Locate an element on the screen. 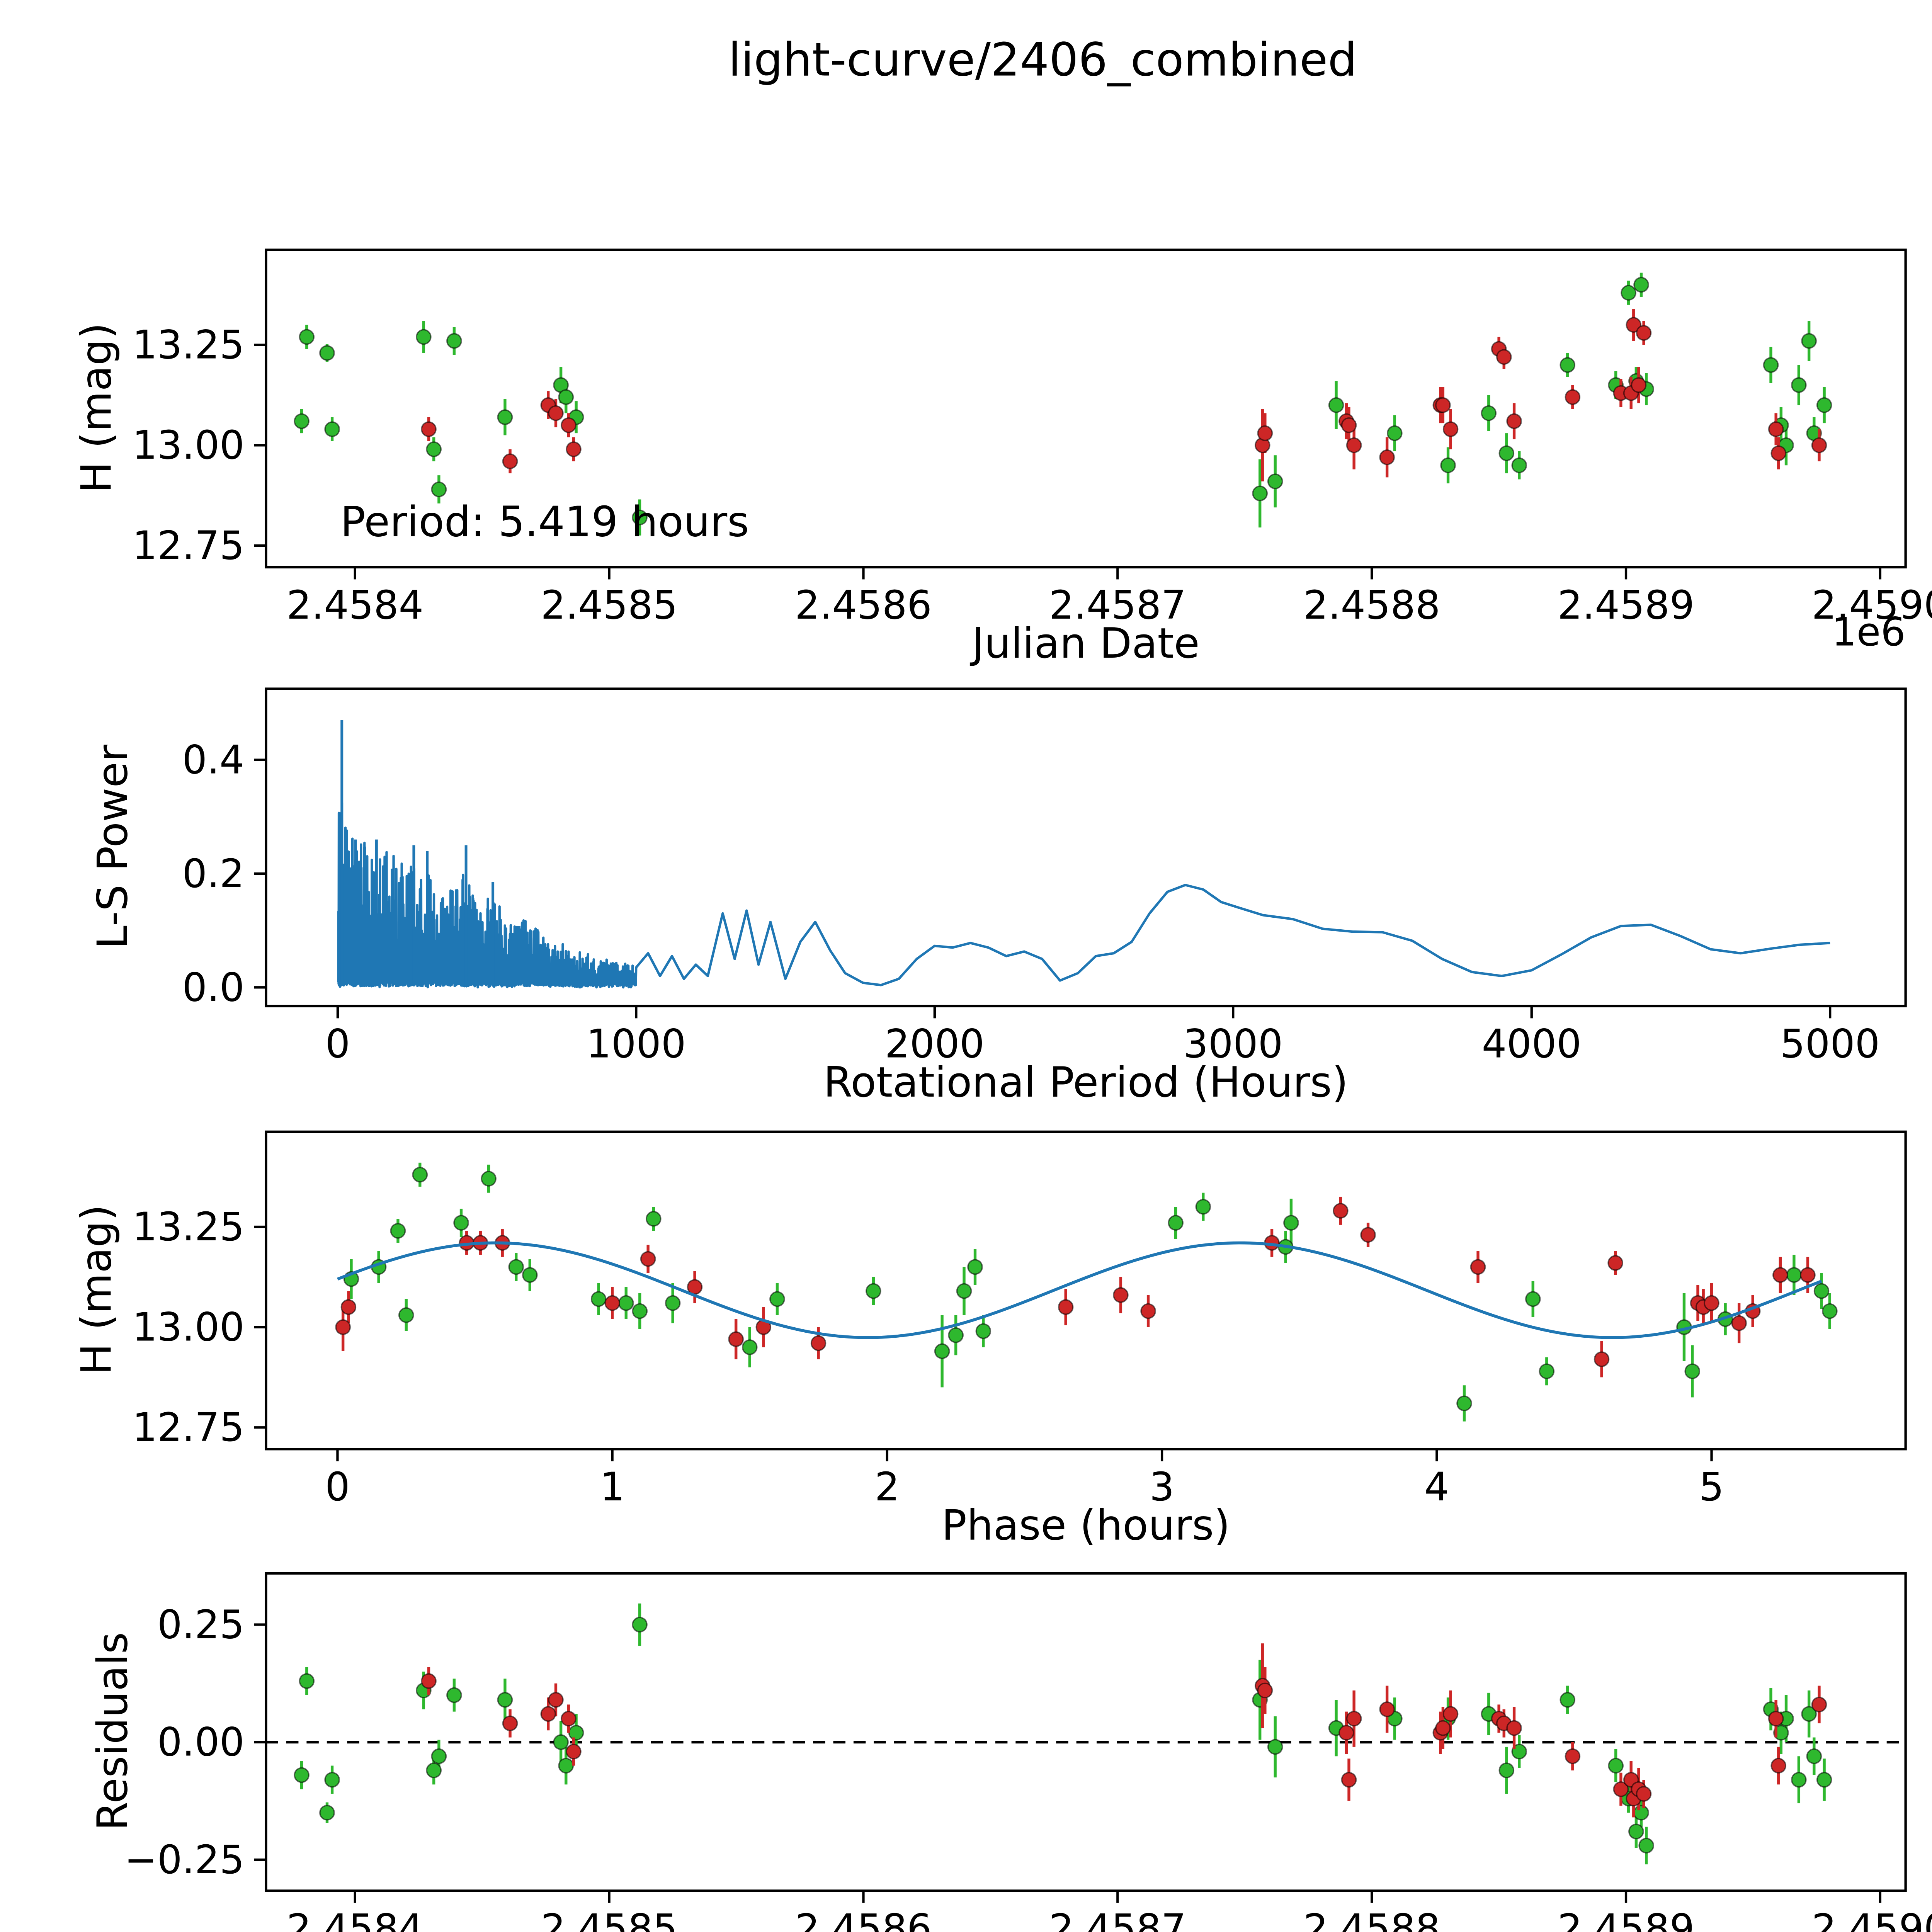 The height and width of the screenshot is (1932, 1932). panel1-offset-label: 1e6 is located at coordinates (1869, 632).